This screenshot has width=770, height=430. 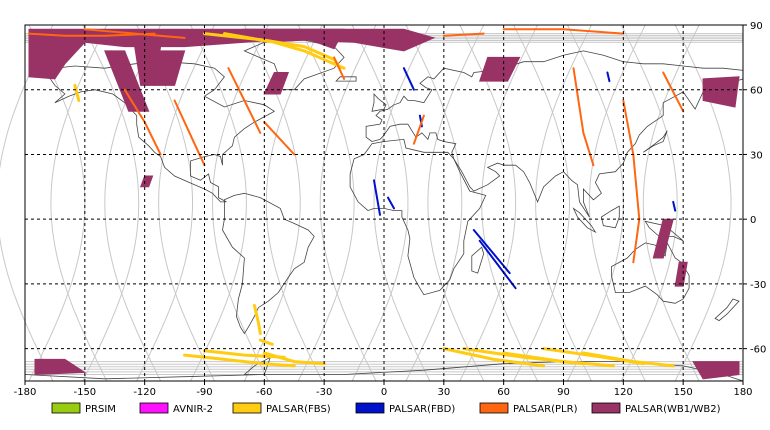 I want to click on x-tick-label: -30, so click(x=324, y=392).